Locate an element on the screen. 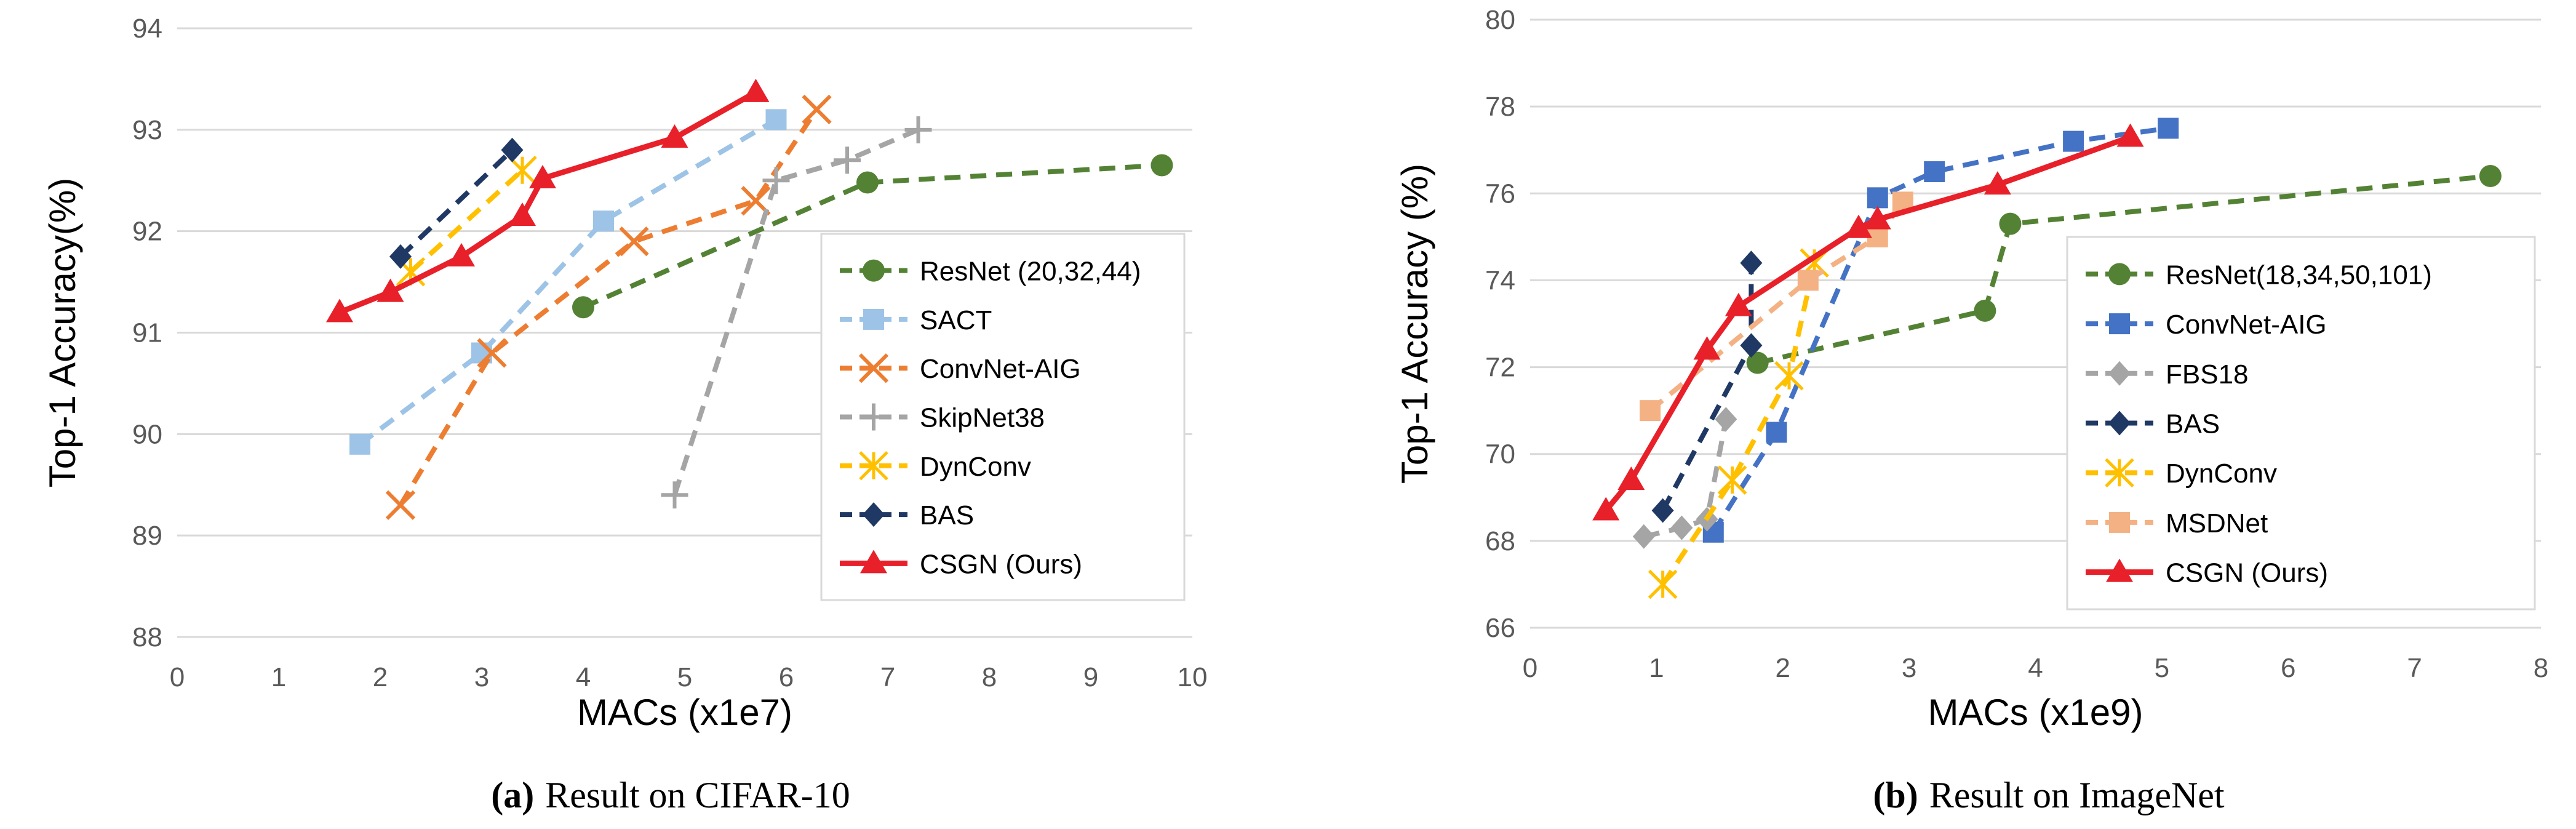 The width and height of the screenshot is (2576, 829). x-axis-title: MACs (x1e7) is located at coordinates (684, 712).